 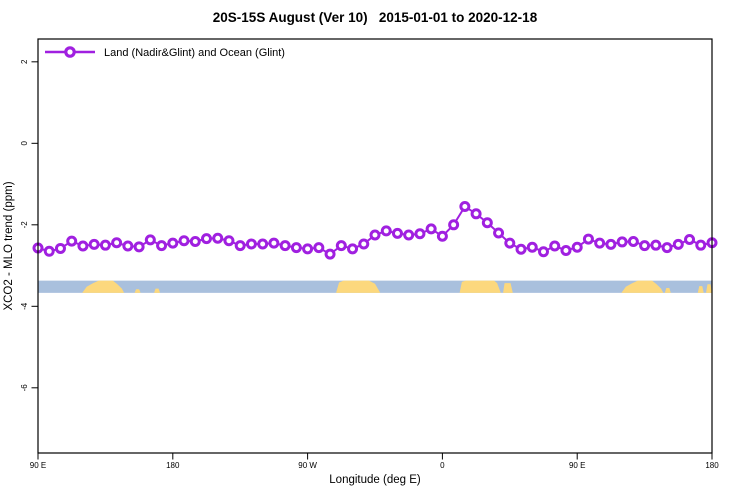 I want to click on data-series, so click(x=375, y=230).